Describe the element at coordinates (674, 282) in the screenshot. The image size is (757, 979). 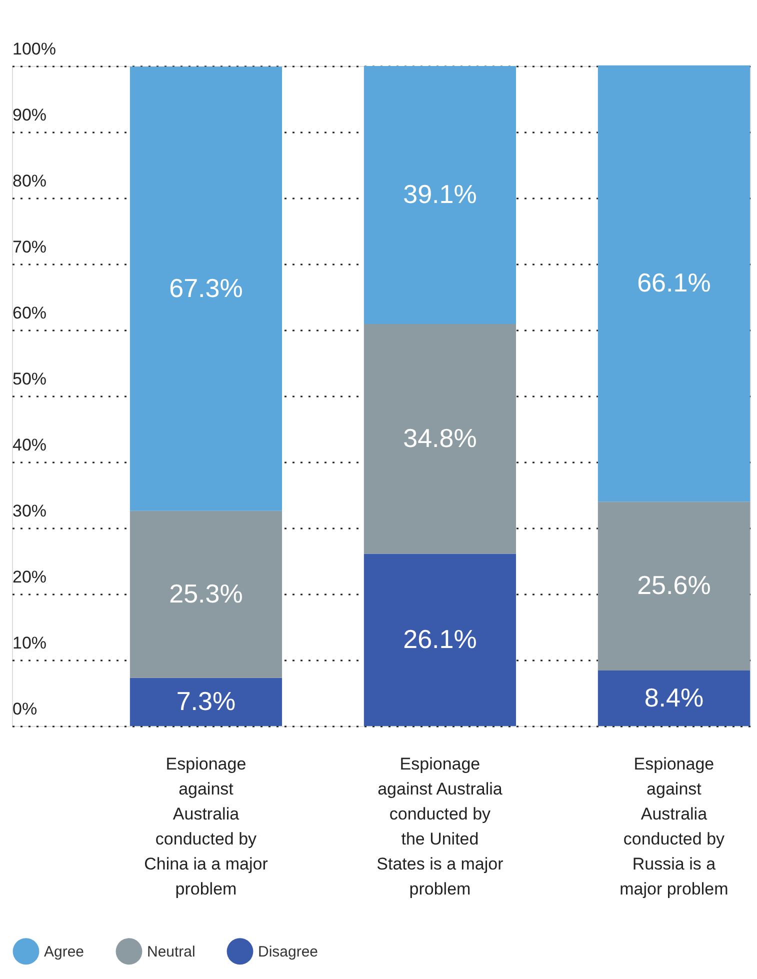
I see `text: 66.1%` at that location.